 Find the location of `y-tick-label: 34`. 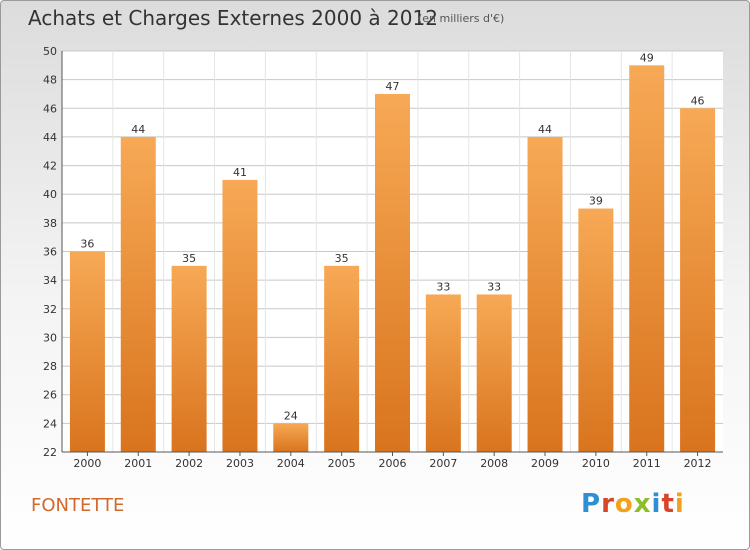

y-tick-label: 34 is located at coordinates (50, 280).